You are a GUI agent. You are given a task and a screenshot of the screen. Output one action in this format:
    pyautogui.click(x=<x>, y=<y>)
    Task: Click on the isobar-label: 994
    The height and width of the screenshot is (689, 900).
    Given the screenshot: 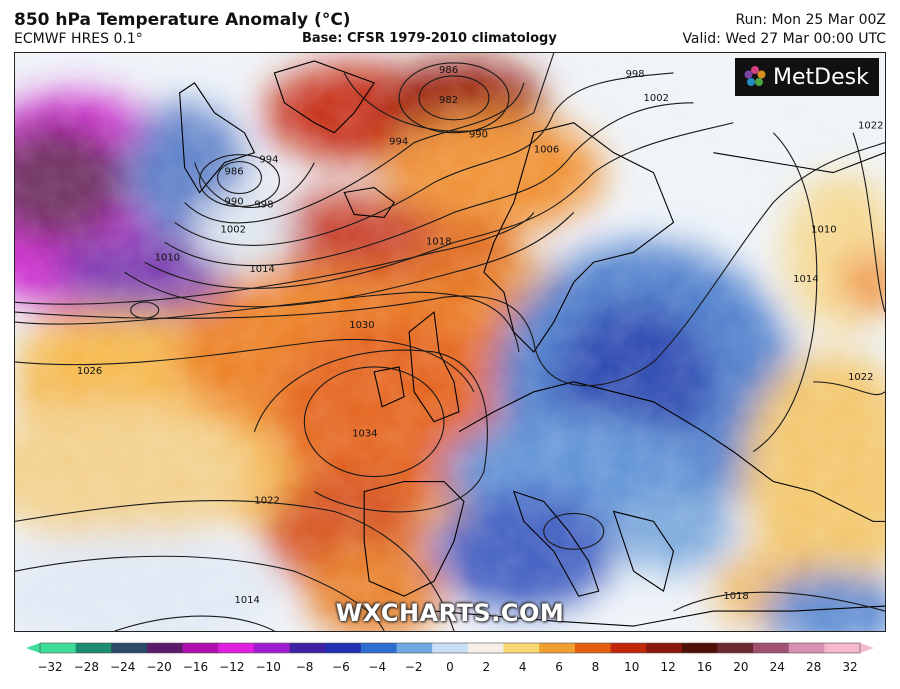 What is the action you would take?
    pyautogui.click(x=398, y=142)
    